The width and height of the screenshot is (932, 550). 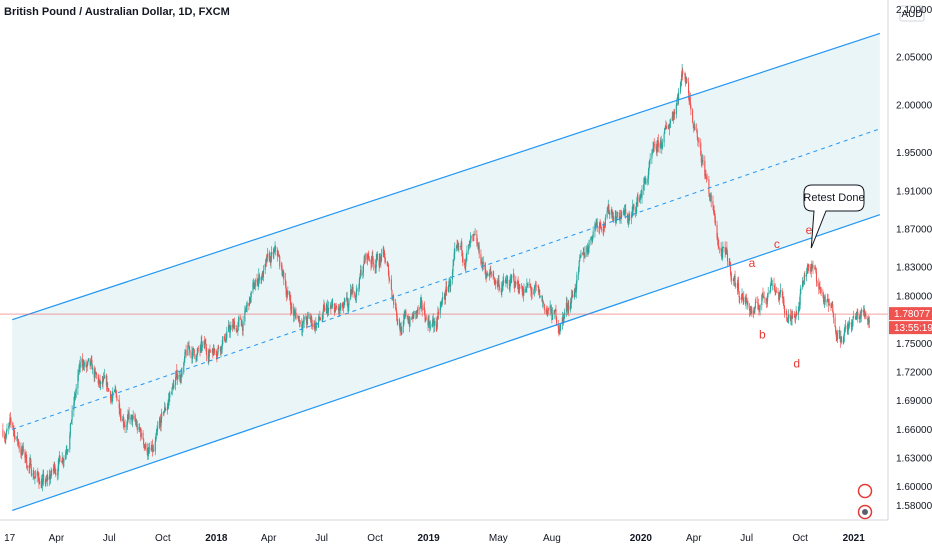 What do you see at coordinates (912, 13) in the screenshot?
I see `currency-box` at bounding box center [912, 13].